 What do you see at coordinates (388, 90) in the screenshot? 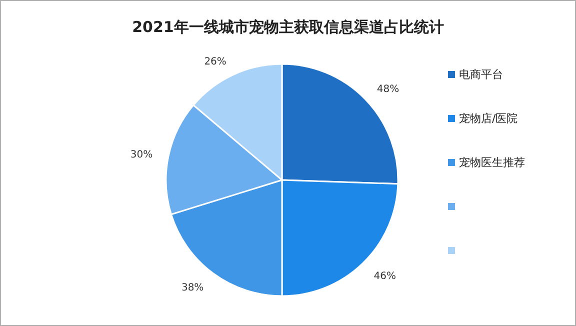
I see `data-label: 48%` at bounding box center [388, 90].